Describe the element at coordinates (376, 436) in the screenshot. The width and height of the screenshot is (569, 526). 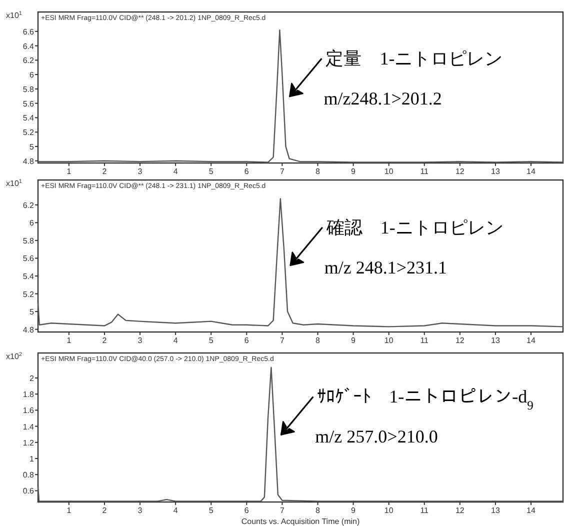
I see `annotation: m/z 257.0>210.0` at that location.